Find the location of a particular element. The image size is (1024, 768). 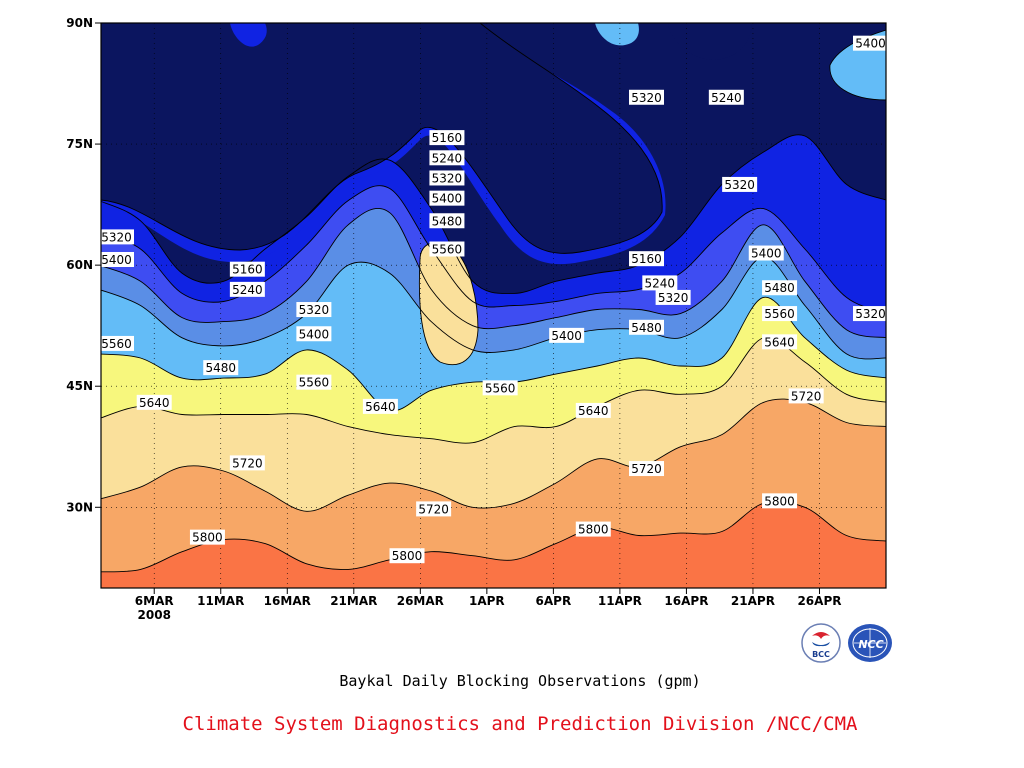

y-tick-label: 75N is located at coordinates (79, 144).